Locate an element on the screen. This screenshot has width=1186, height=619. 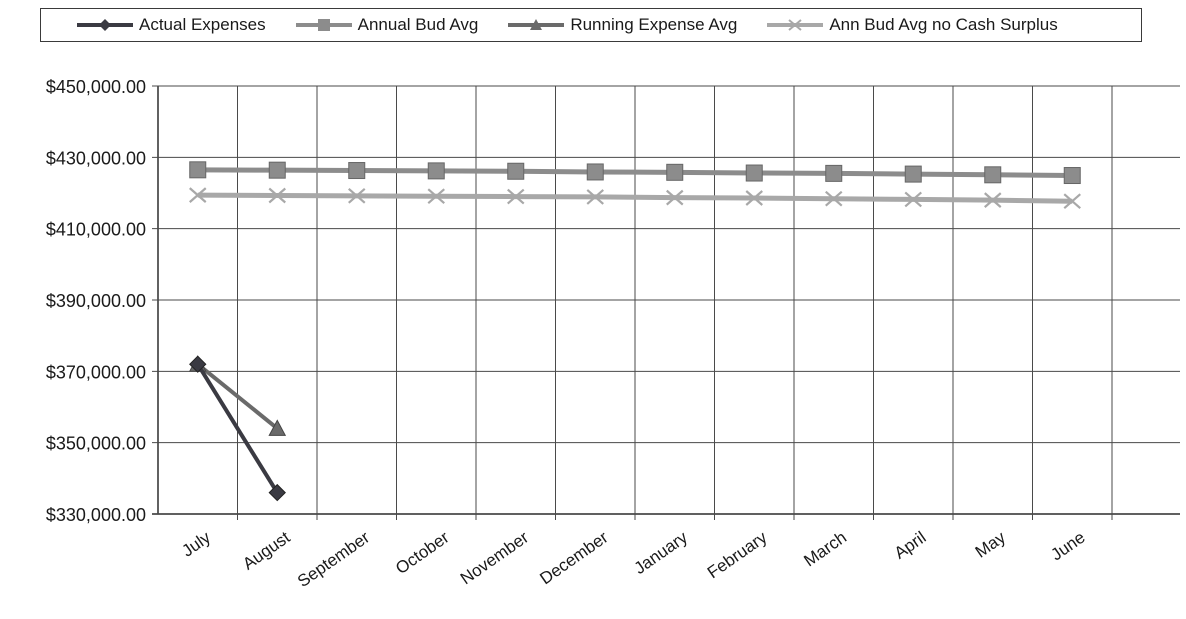
y-tick-label: $350,000.00 is located at coordinates (96, 444).